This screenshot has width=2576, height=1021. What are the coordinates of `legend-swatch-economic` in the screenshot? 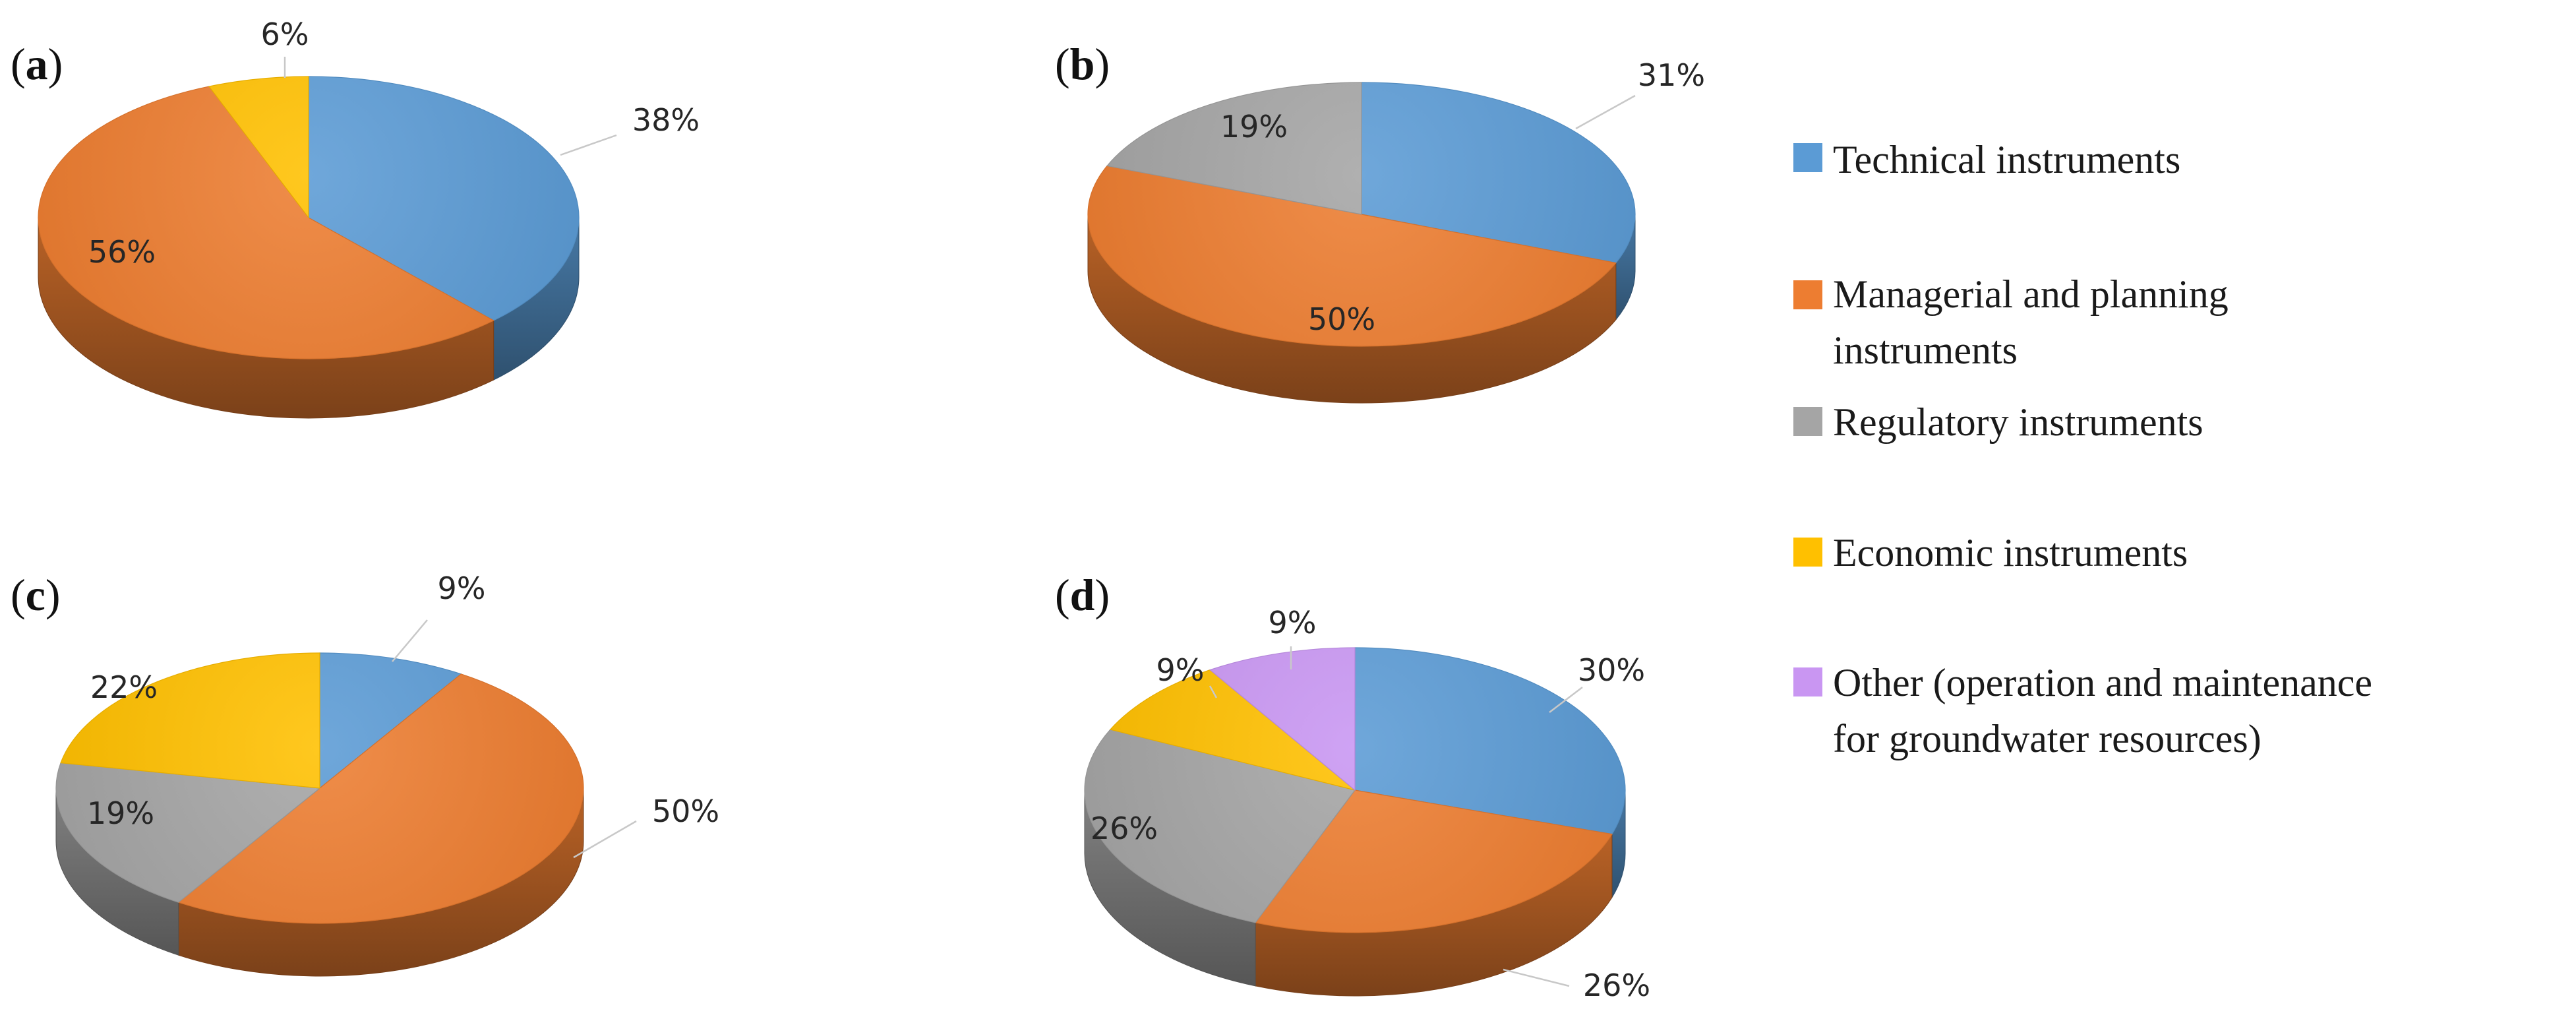 It's located at (1807, 552).